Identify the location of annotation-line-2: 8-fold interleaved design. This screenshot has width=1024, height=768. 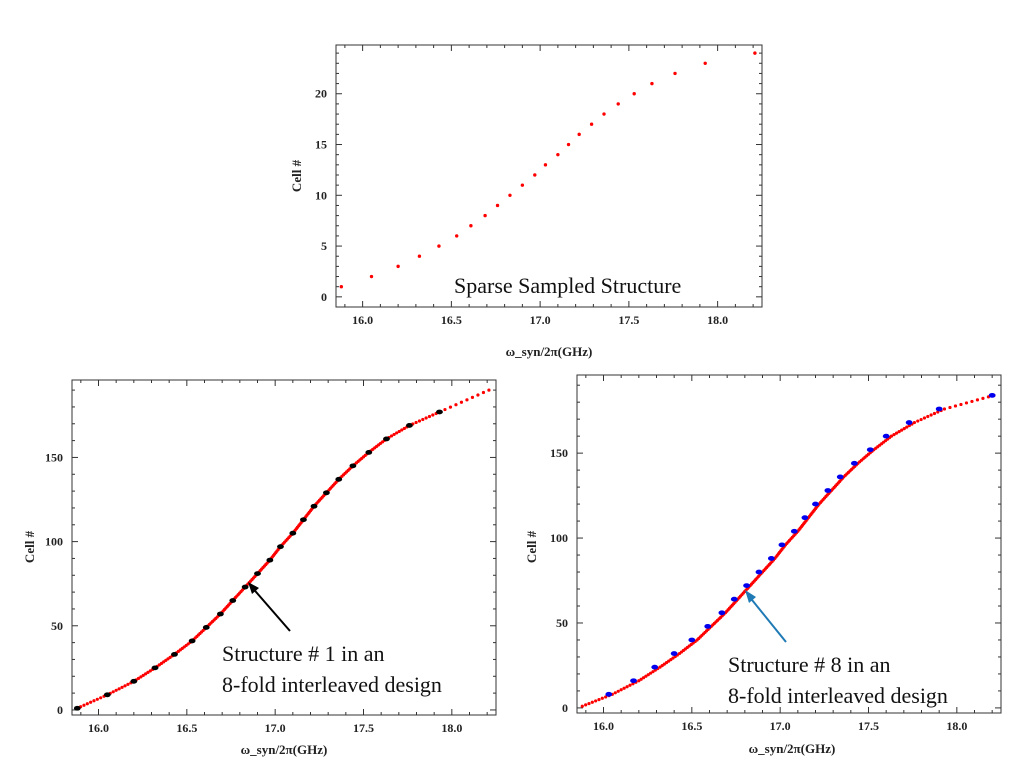
(838, 695).